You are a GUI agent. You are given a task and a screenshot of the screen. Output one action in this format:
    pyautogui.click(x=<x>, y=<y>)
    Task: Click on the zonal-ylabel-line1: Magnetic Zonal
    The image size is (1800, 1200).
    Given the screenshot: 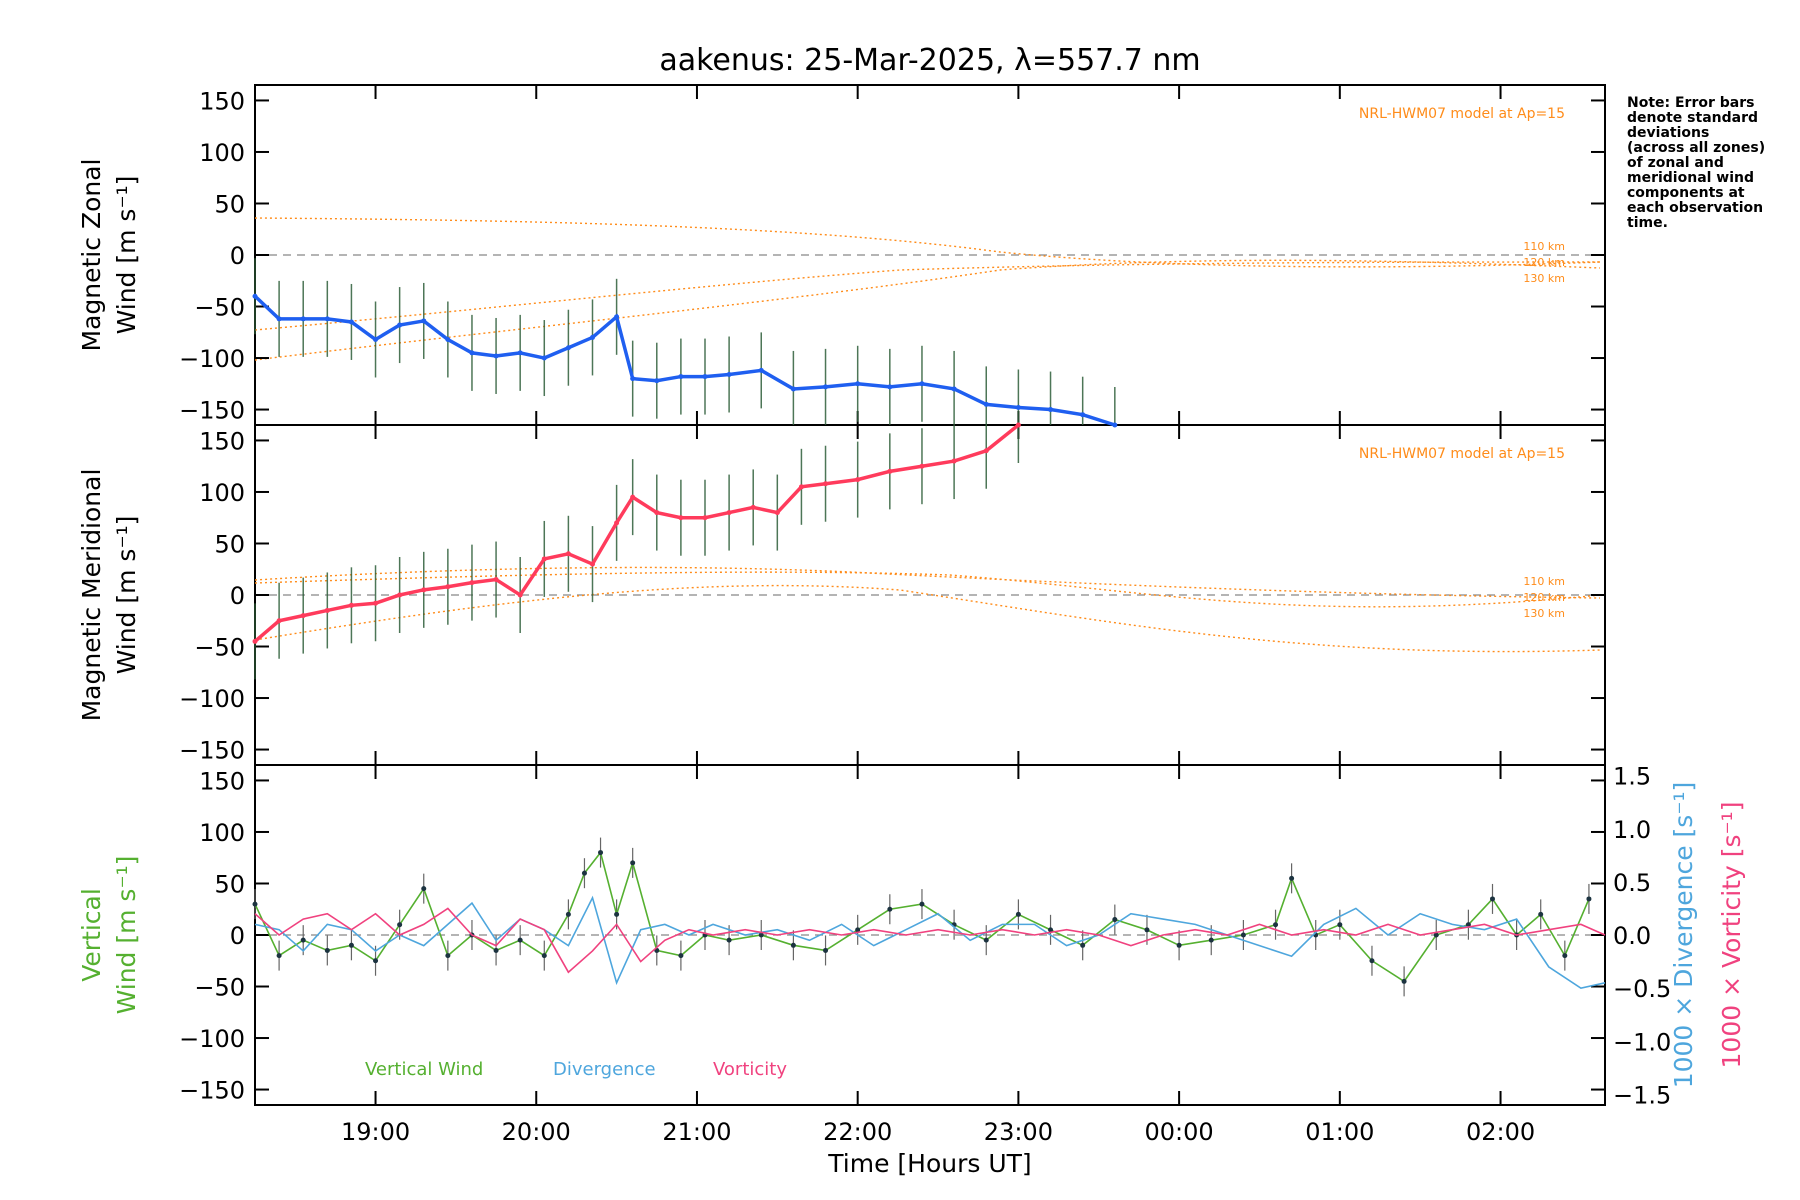 What is the action you would take?
    pyautogui.click(x=91, y=255)
    